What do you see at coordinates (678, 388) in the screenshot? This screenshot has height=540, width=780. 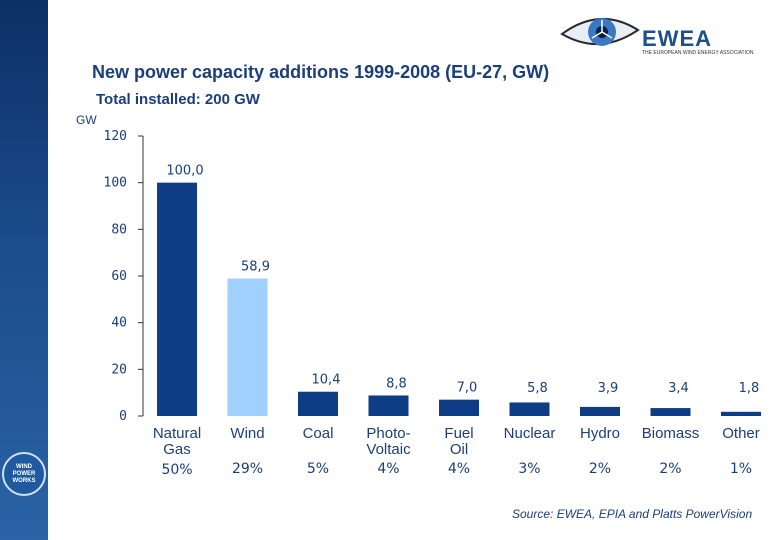 I see `data-label: 3,4` at bounding box center [678, 388].